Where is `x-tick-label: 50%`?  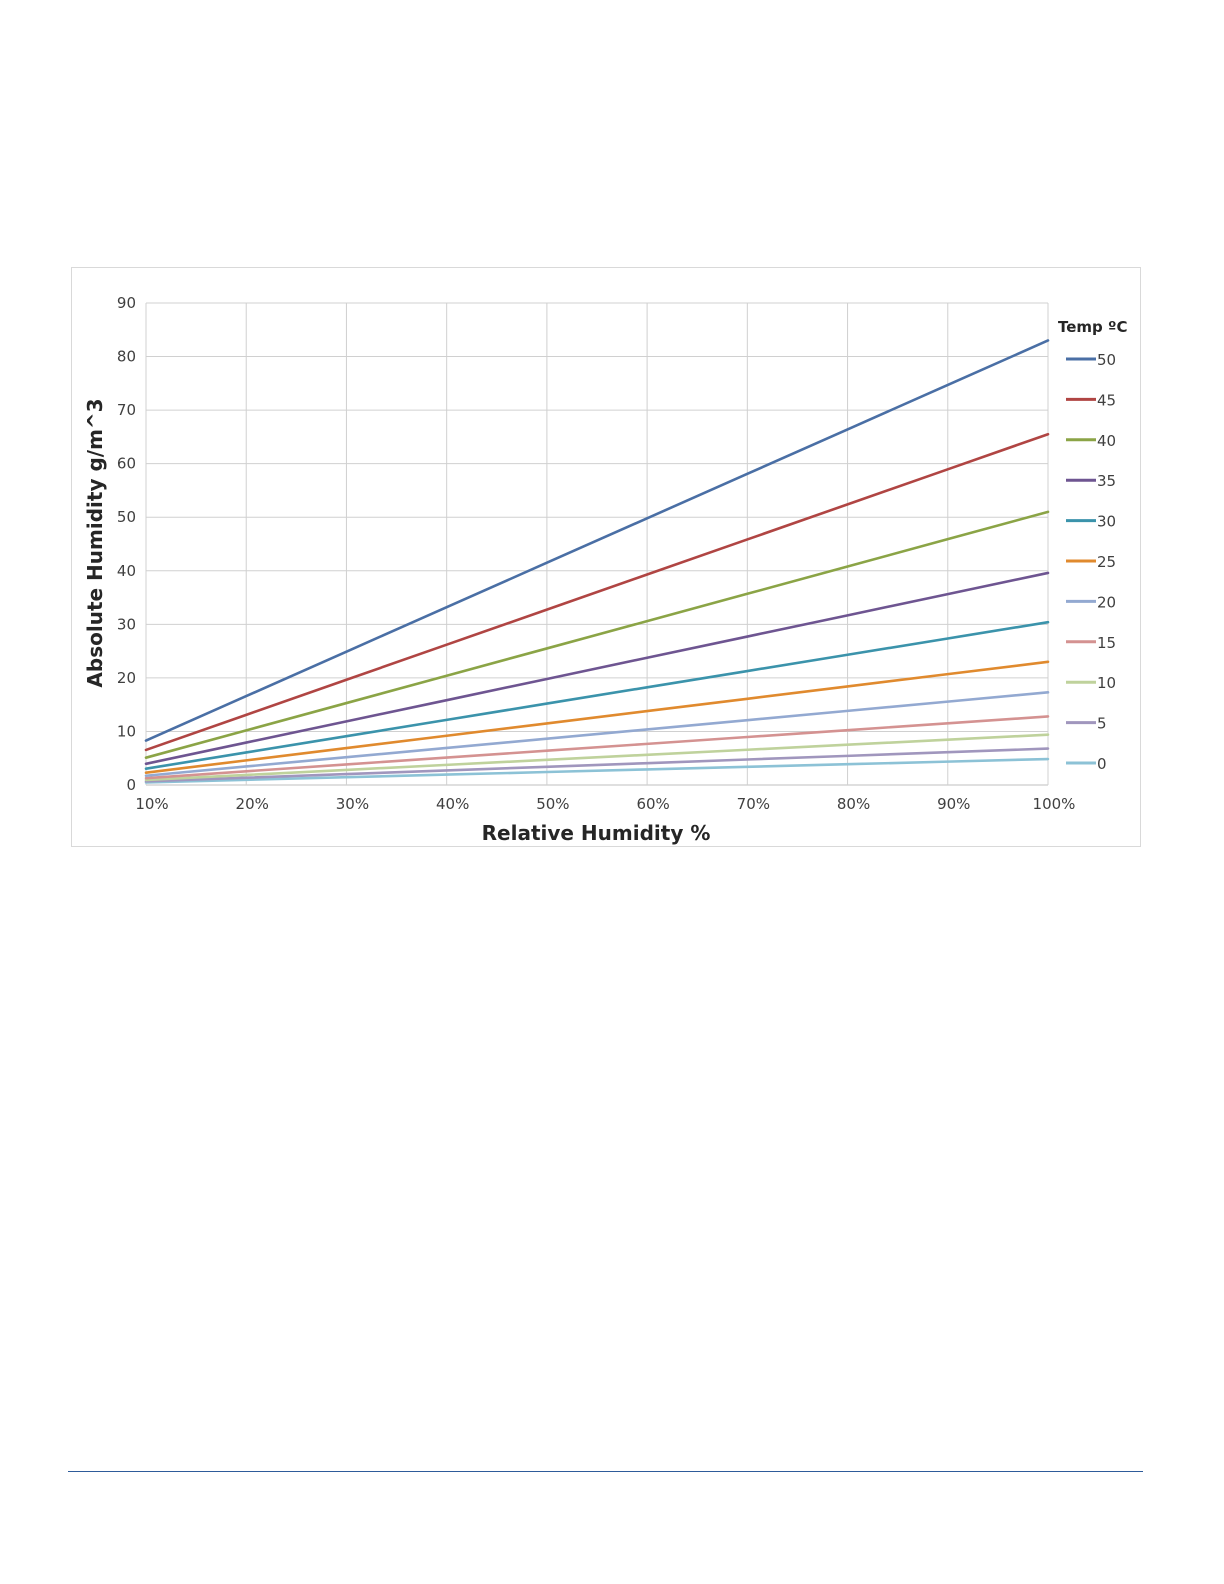
x-tick-label: 50% is located at coordinates (552, 804).